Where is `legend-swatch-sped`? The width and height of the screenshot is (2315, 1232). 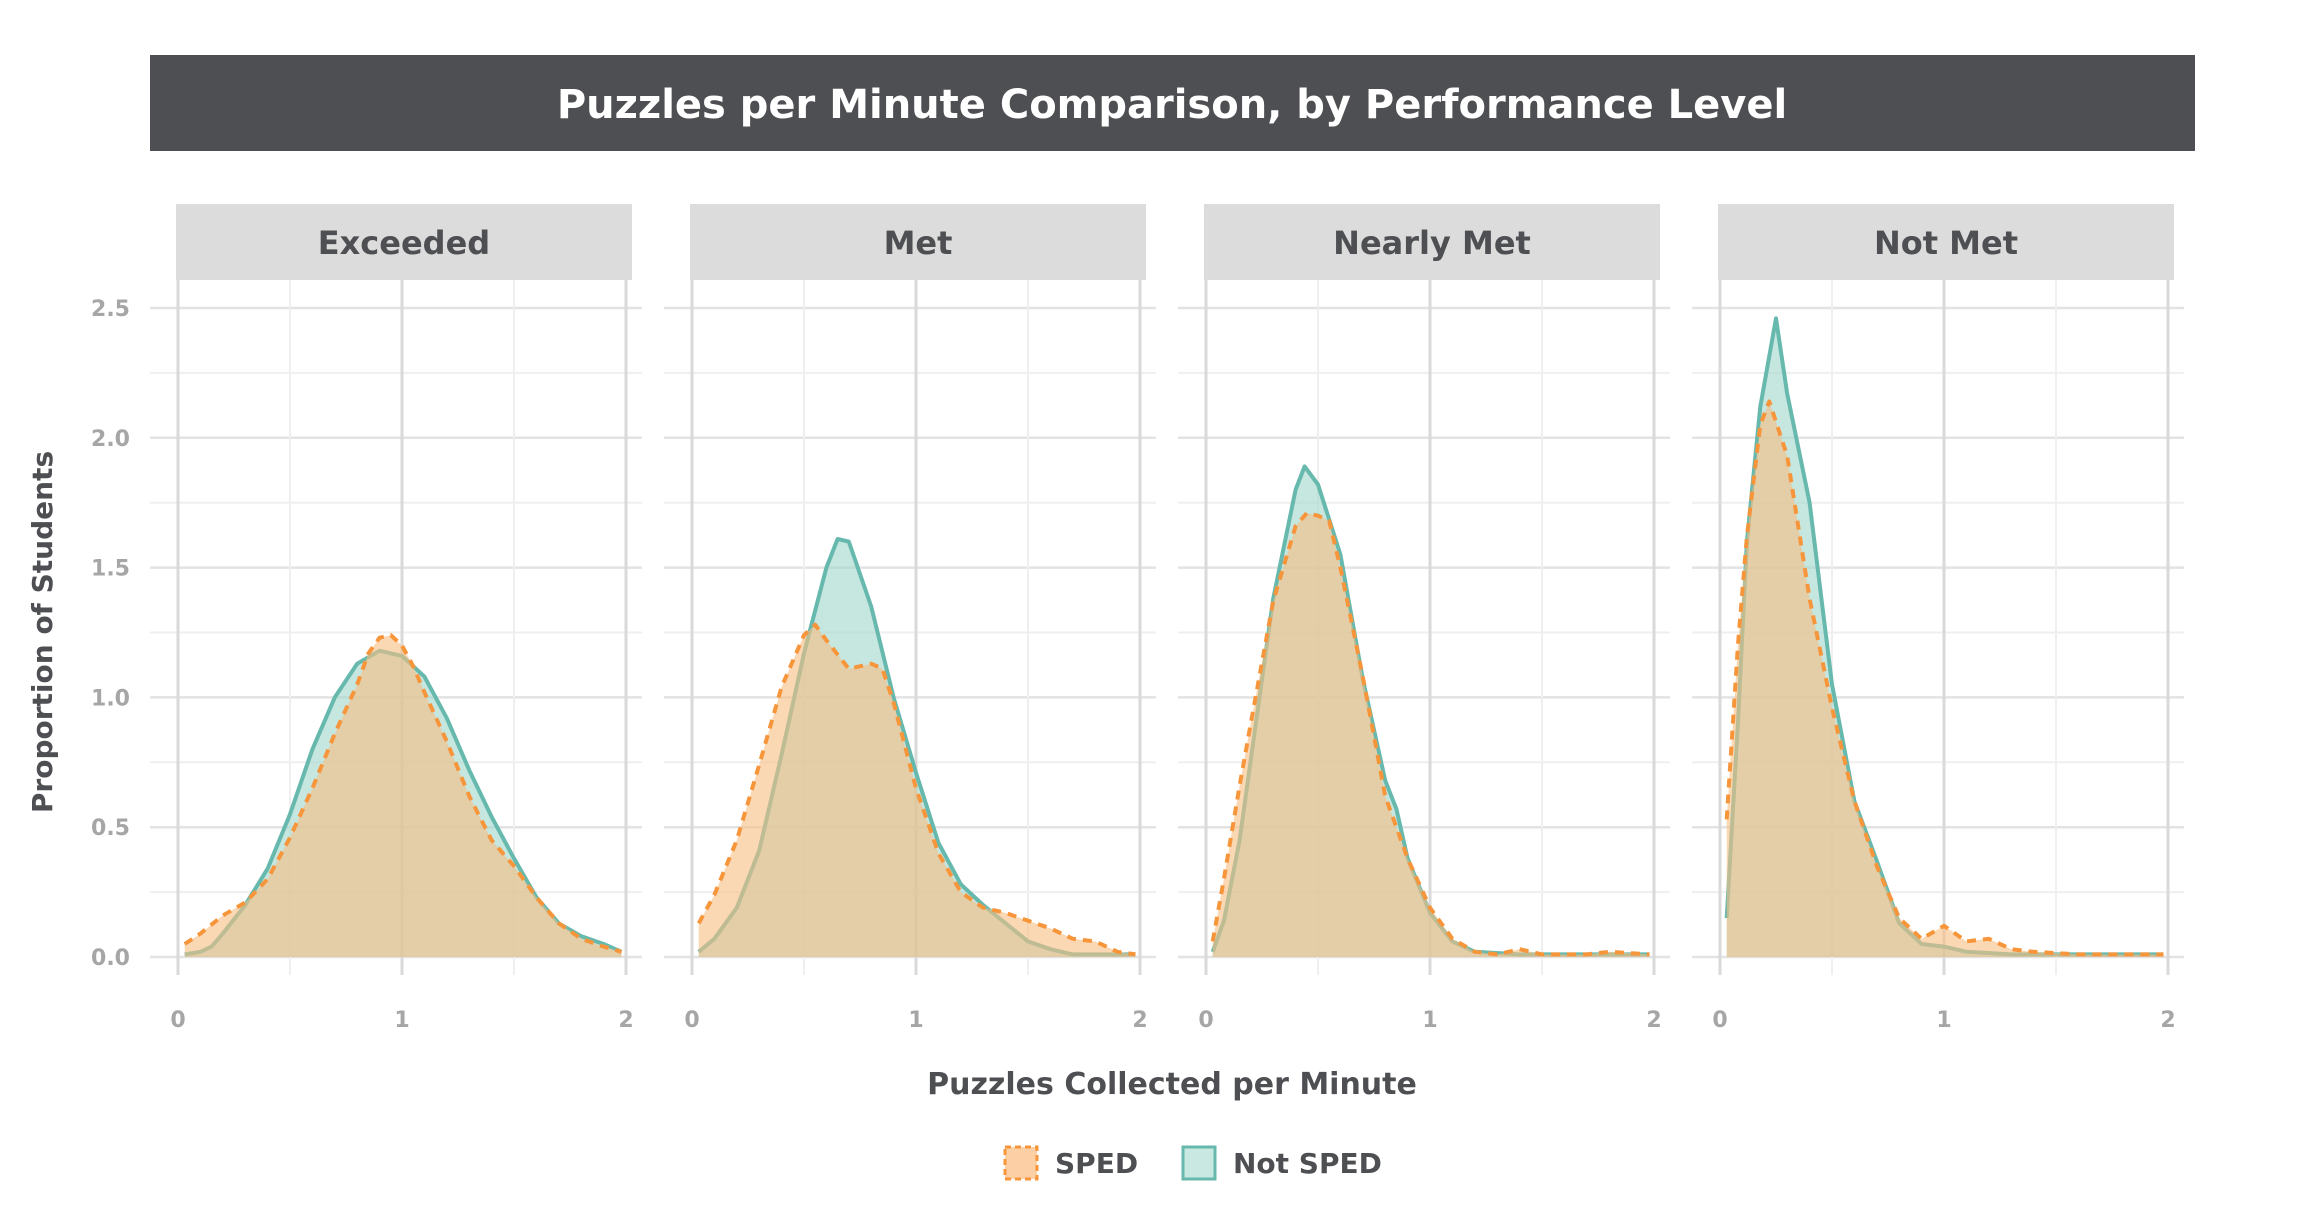 legend-swatch-sped is located at coordinates (1021, 1163).